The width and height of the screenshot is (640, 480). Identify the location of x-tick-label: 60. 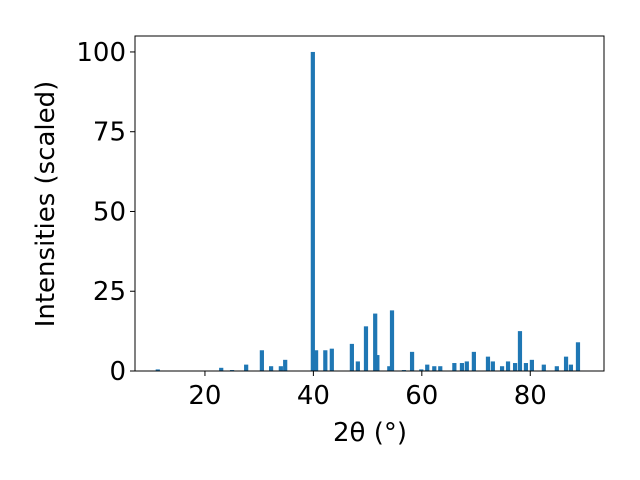
(421, 396).